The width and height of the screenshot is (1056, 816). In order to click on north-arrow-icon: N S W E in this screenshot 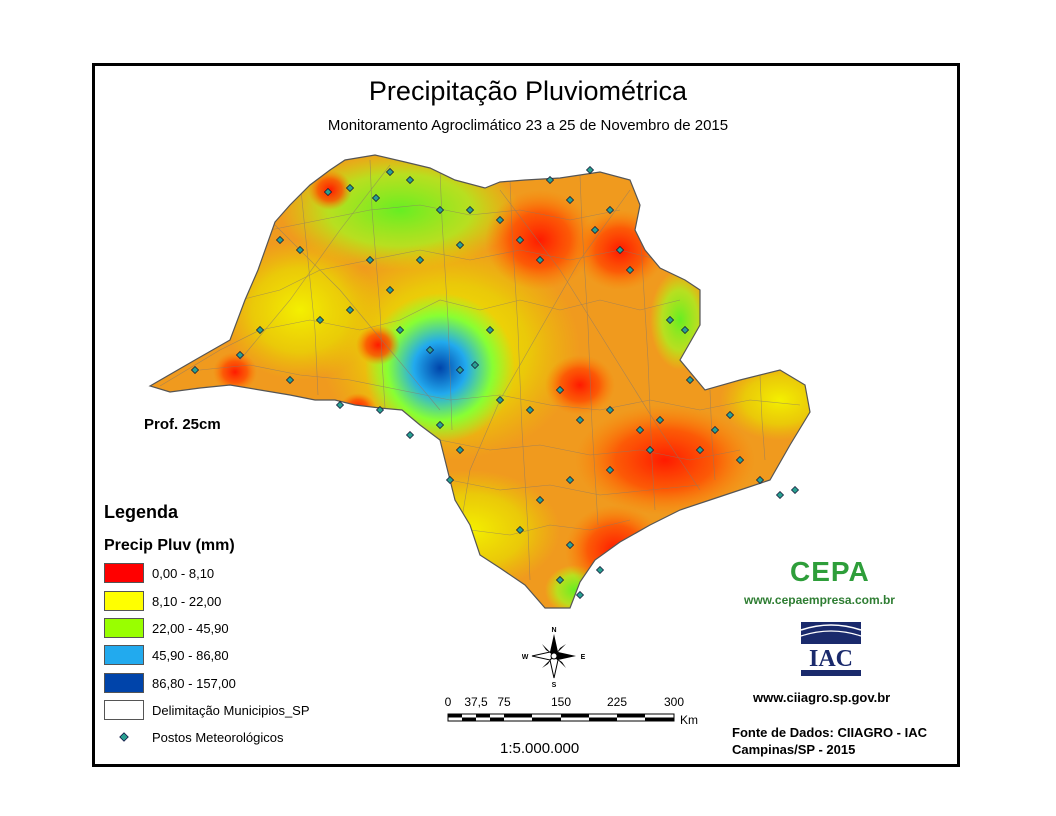, I will do `click(554, 657)`.